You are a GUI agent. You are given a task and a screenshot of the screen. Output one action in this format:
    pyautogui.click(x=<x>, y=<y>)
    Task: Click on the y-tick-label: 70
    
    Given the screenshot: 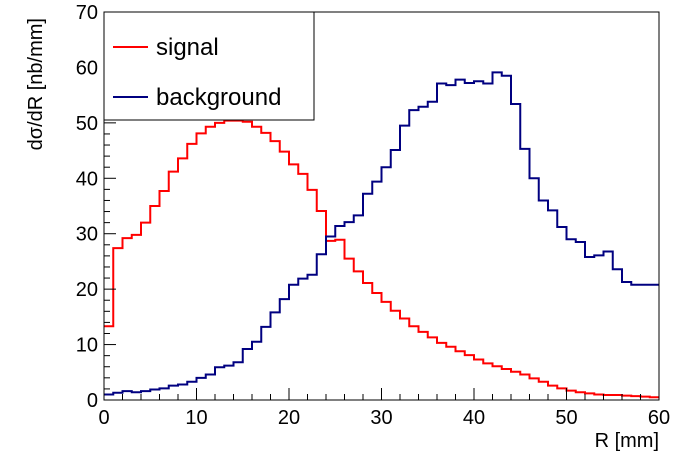 What is the action you would take?
    pyautogui.click(x=87, y=13)
    